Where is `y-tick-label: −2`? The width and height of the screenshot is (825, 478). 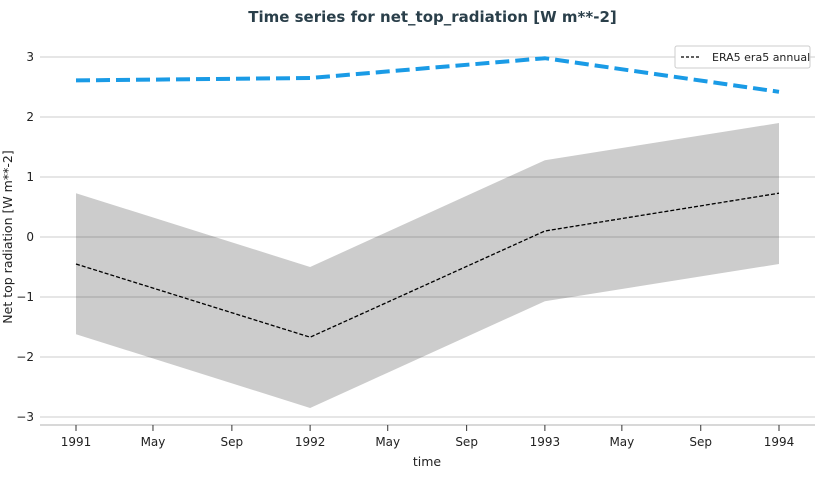
y-tick-label: −2 is located at coordinates (25, 357).